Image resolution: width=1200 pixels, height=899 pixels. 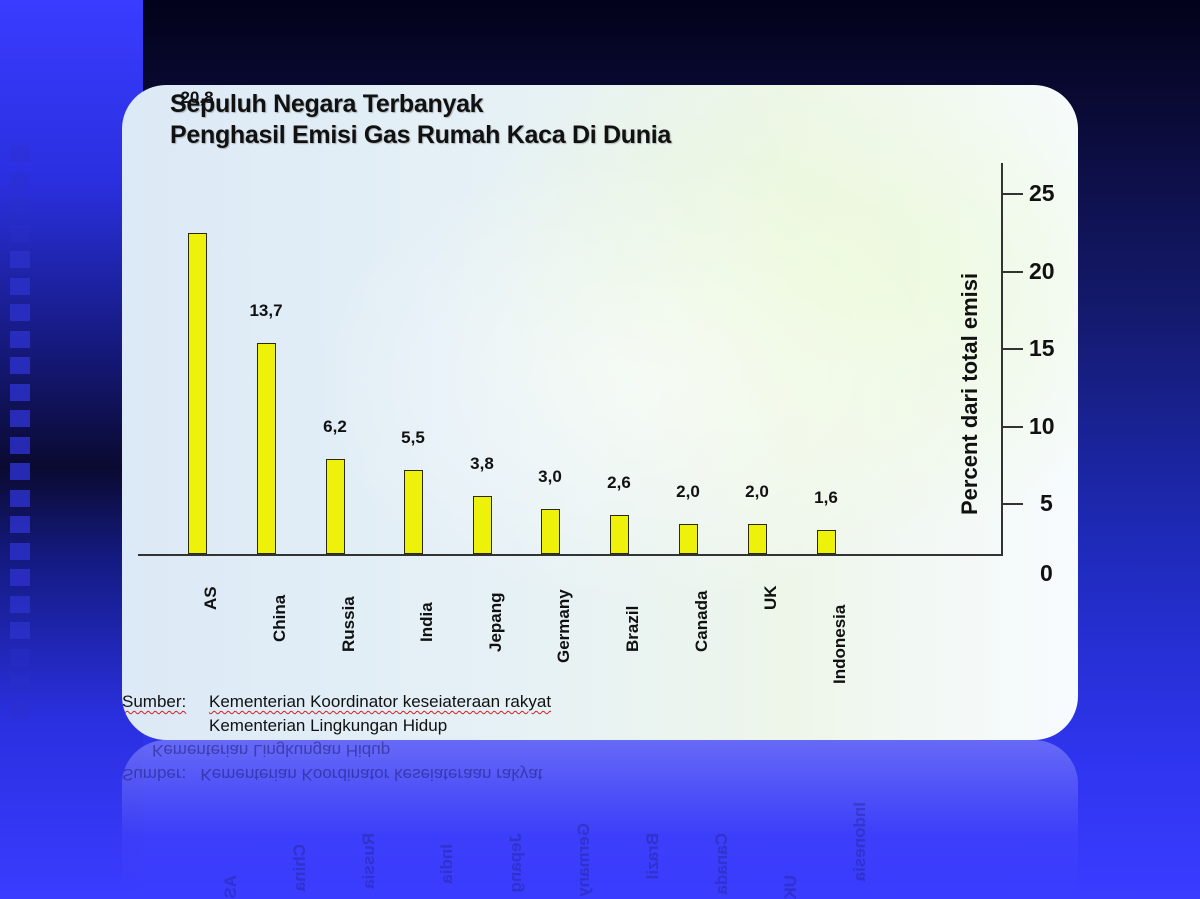 What do you see at coordinates (688, 539) in the screenshot?
I see `bar-canada` at bounding box center [688, 539].